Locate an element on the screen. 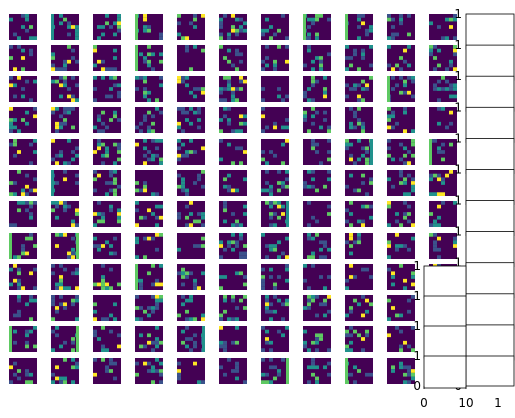  ytick-label: 1 is located at coordinates (458, 263).